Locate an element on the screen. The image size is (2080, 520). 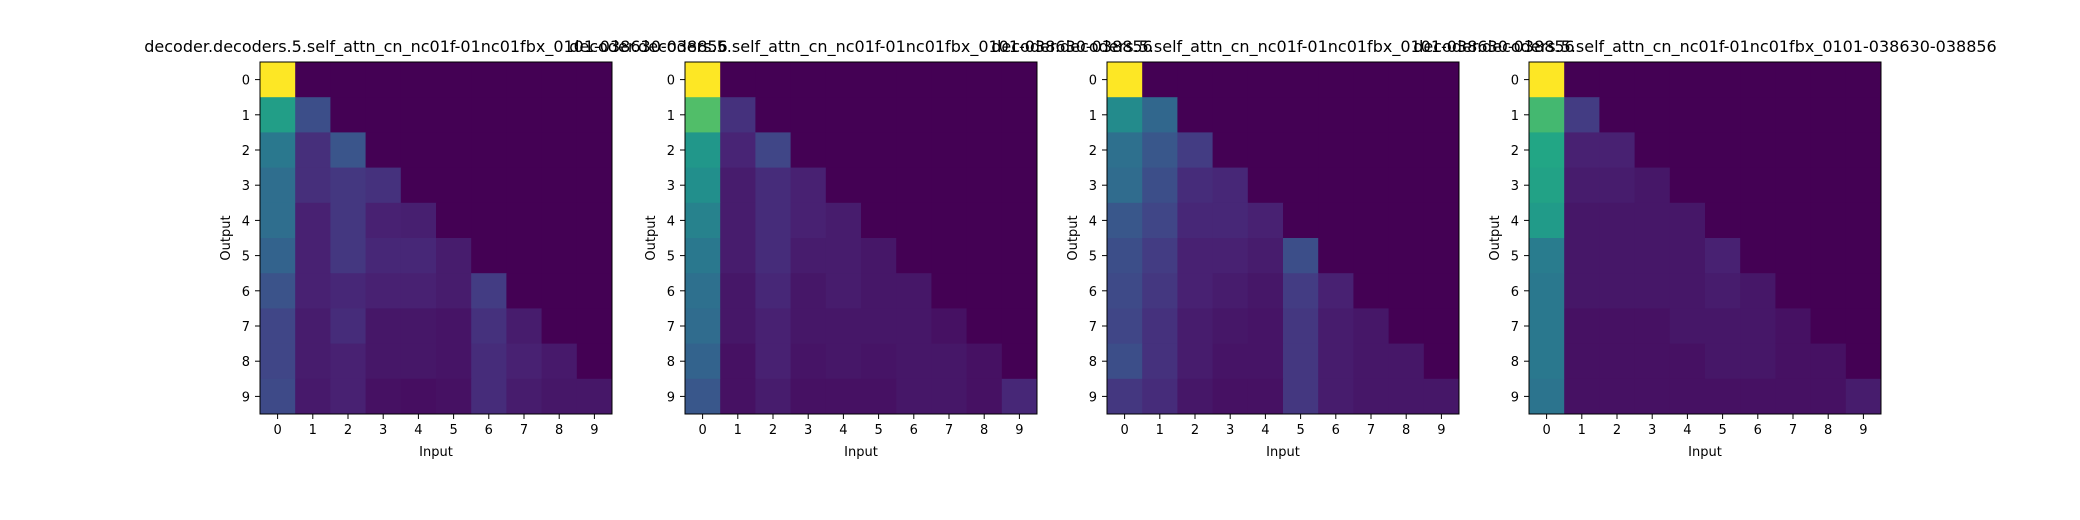
x-tick-label: 5 is located at coordinates (1722, 430).